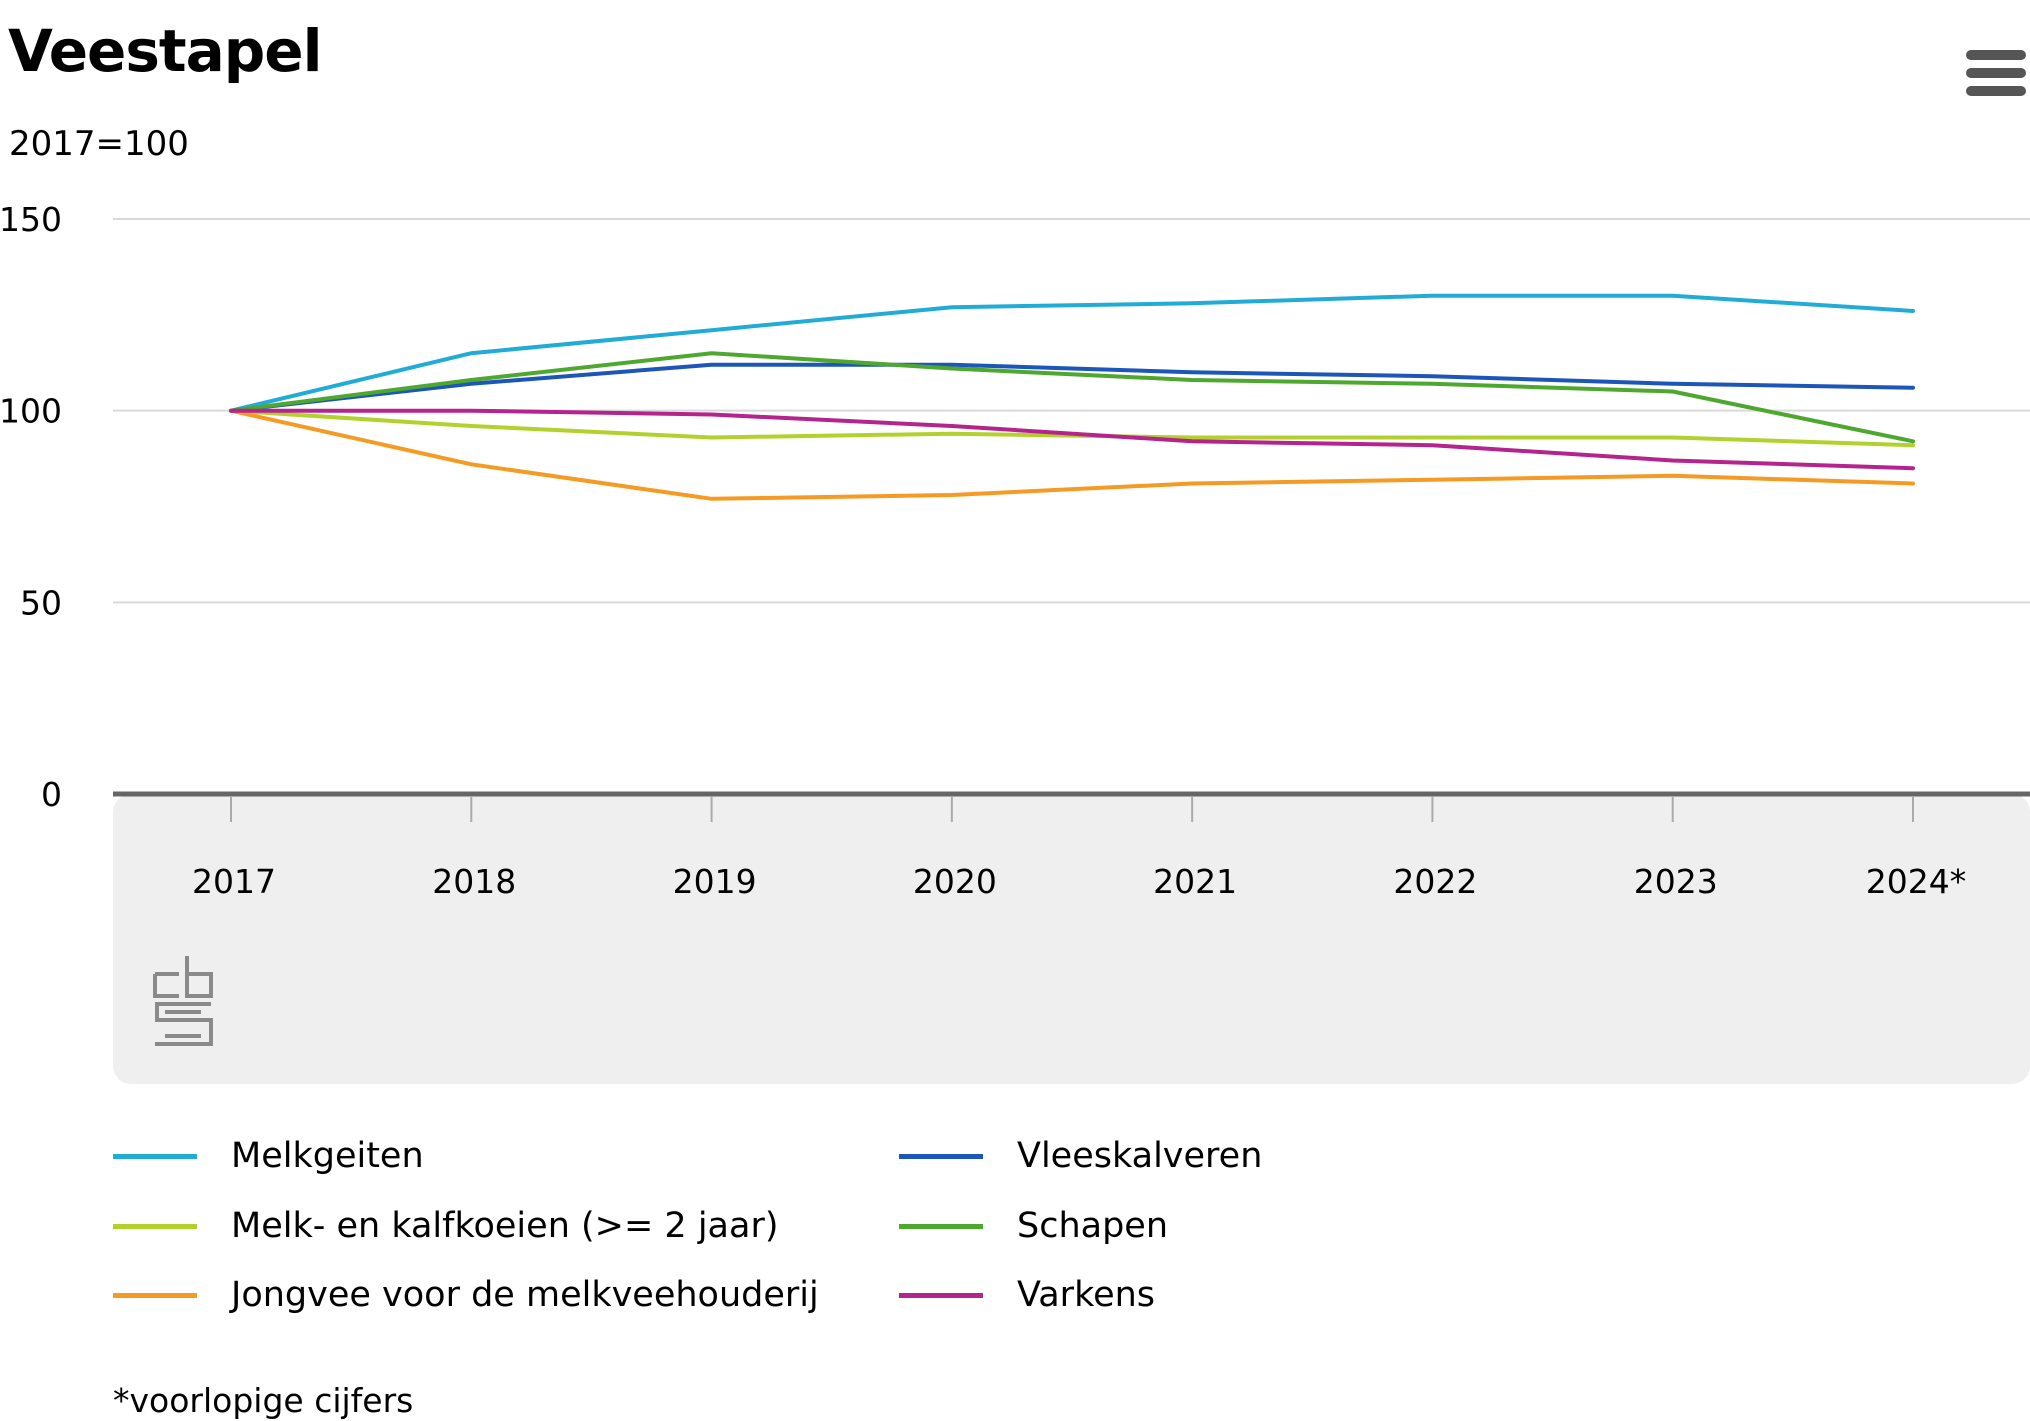 Image resolution: width=2030 pixels, height=1421 pixels. I want to click on hamburger-menu-icon, so click(1996, 75).